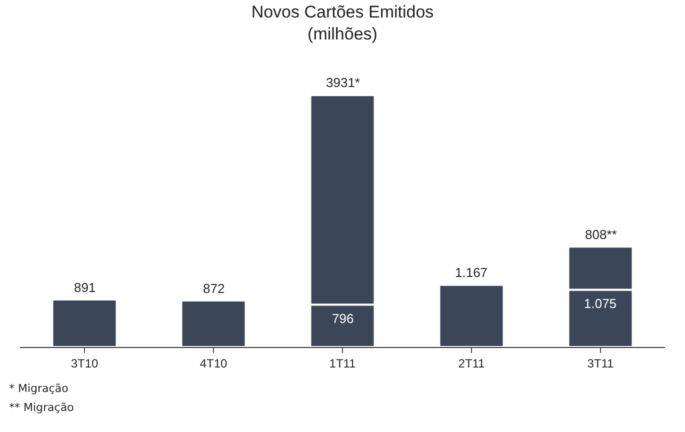  I want to click on data-label: 1.075, so click(600, 303).